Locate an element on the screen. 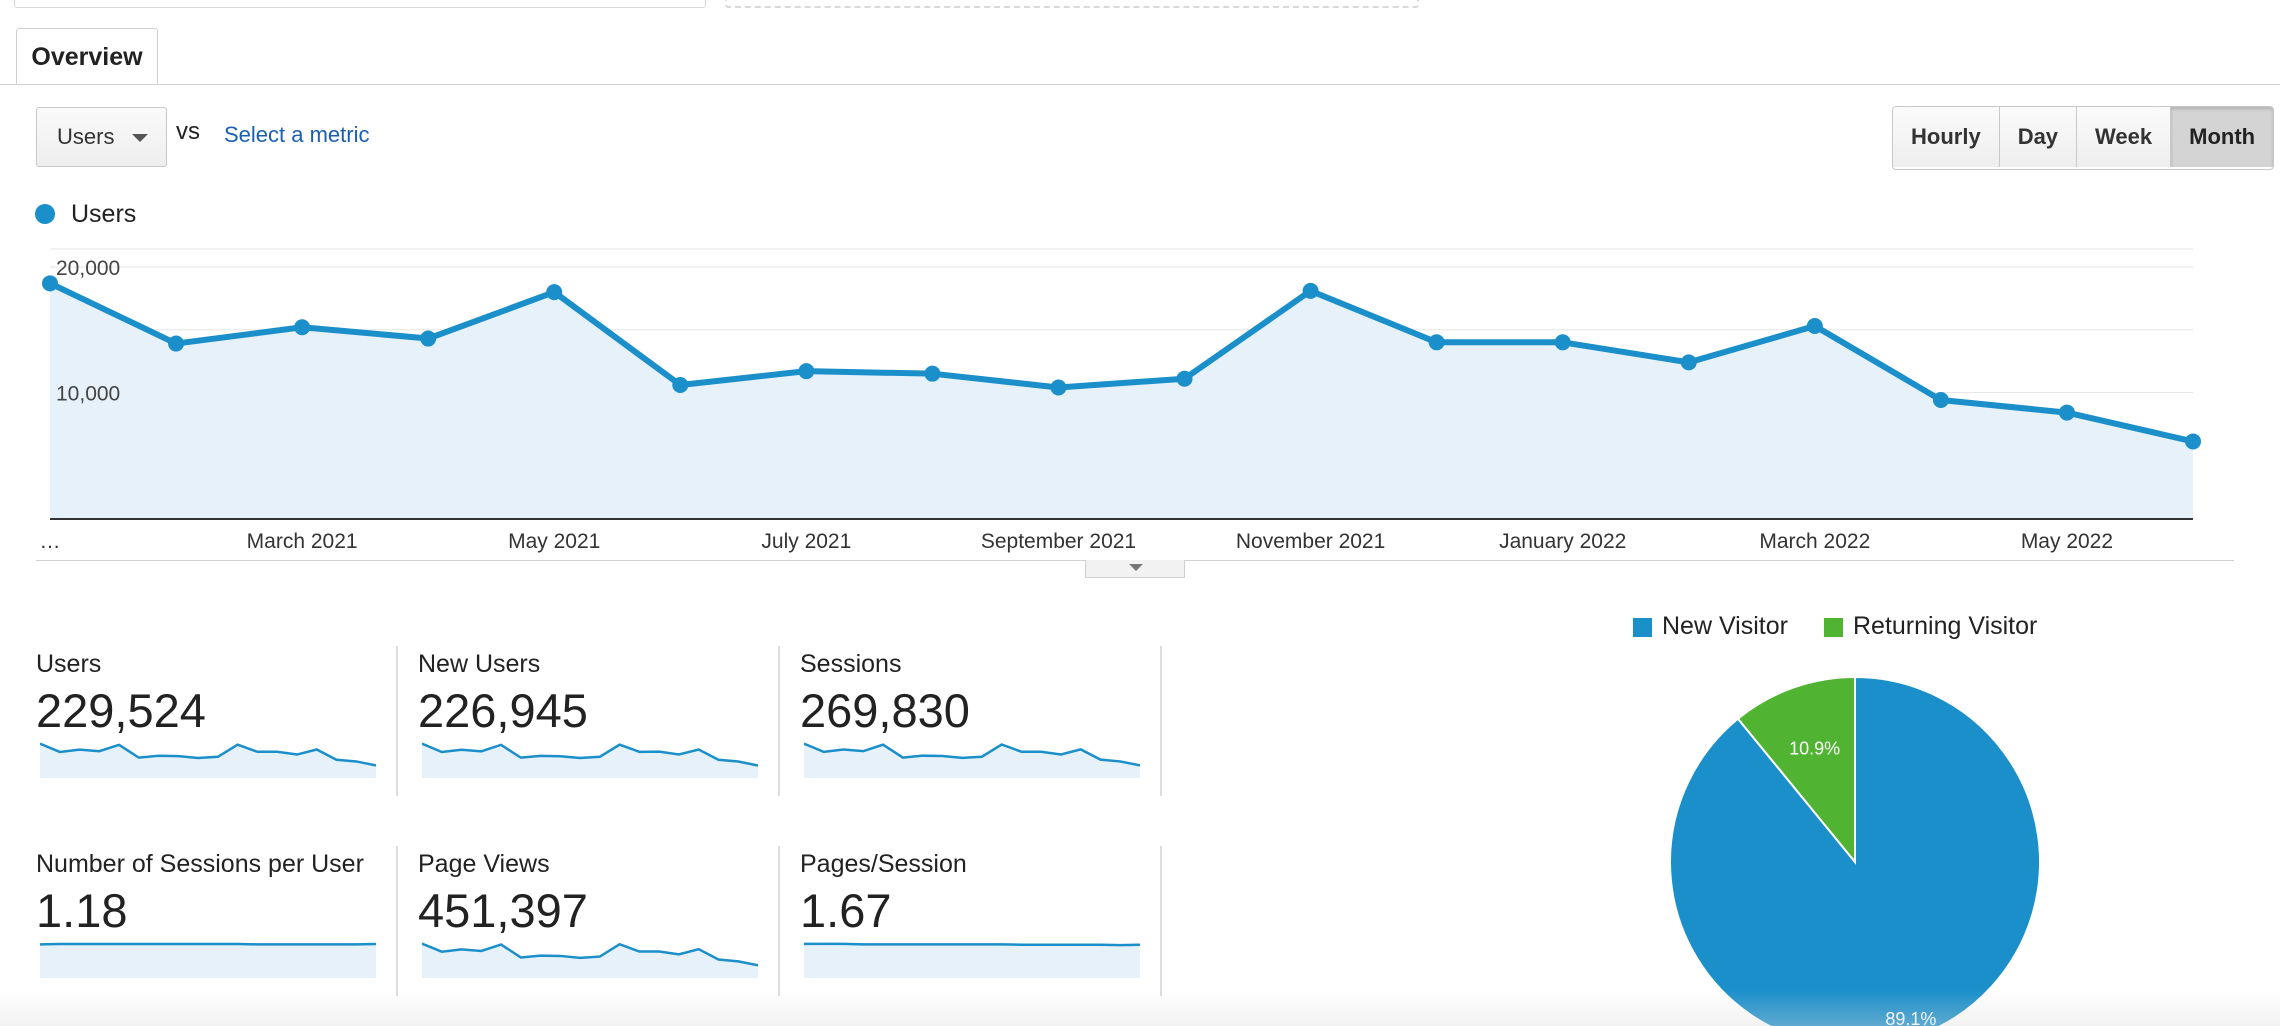 The width and height of the screenshot is (2280, 1026). pie-slice-label: 89.1% is located at coordinates (1910, 1017).